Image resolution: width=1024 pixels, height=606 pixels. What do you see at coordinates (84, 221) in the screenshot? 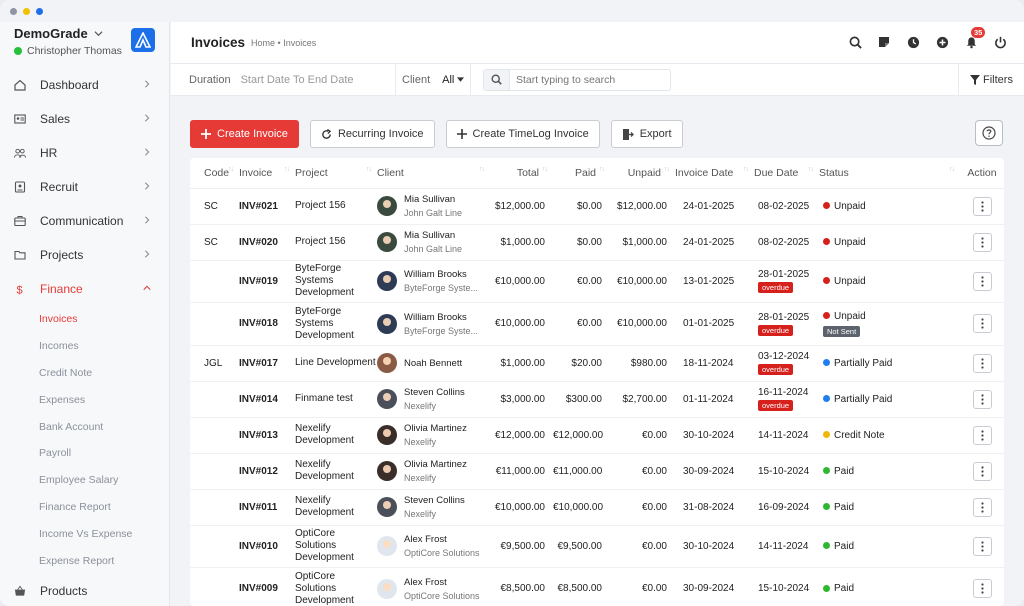
I see `sidebar-item-communication: Communication` at bounding box center [84, 221].